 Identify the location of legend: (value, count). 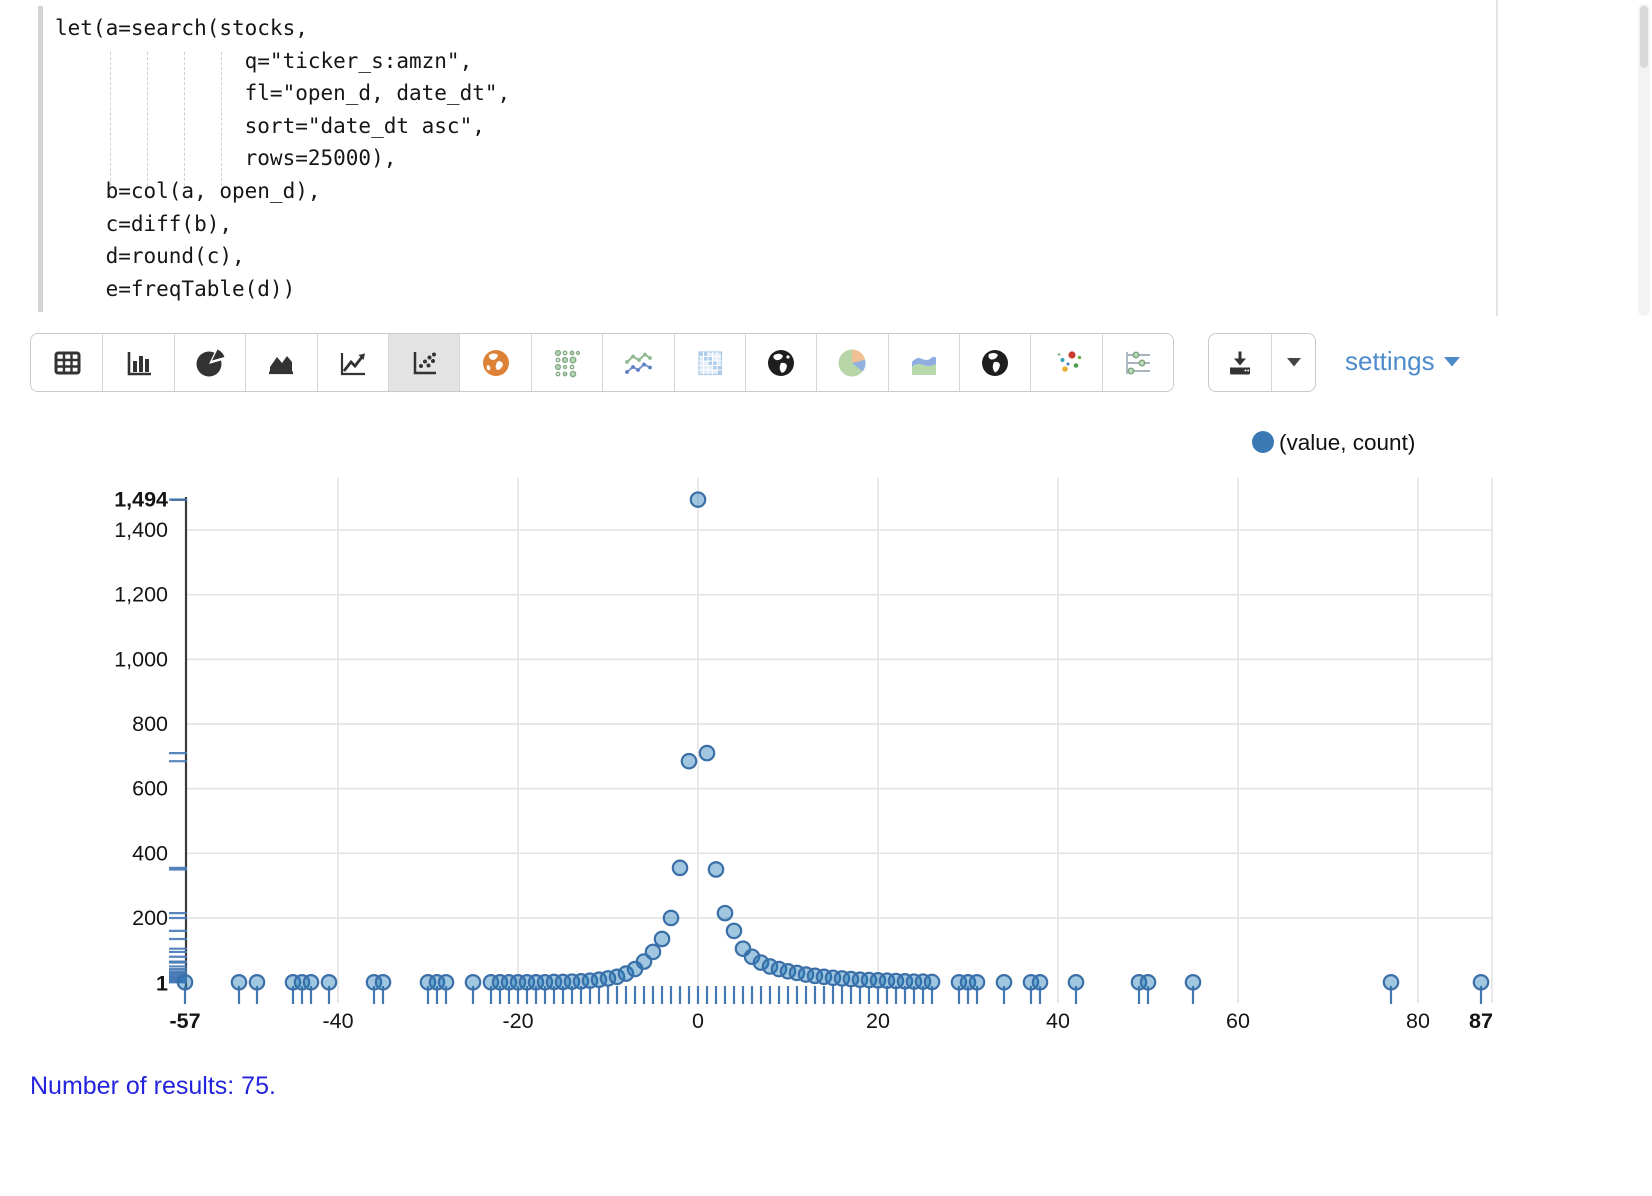
(1333, 442).